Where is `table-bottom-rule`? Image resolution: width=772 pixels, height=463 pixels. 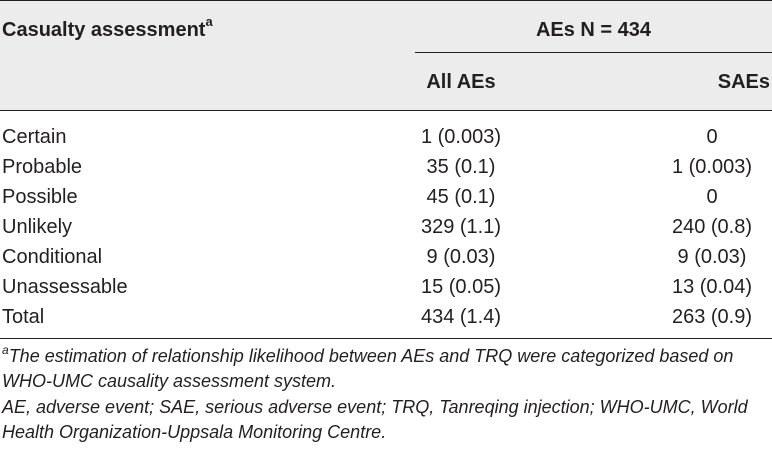 table-bottom-rule is located at coordinates (386, 338).